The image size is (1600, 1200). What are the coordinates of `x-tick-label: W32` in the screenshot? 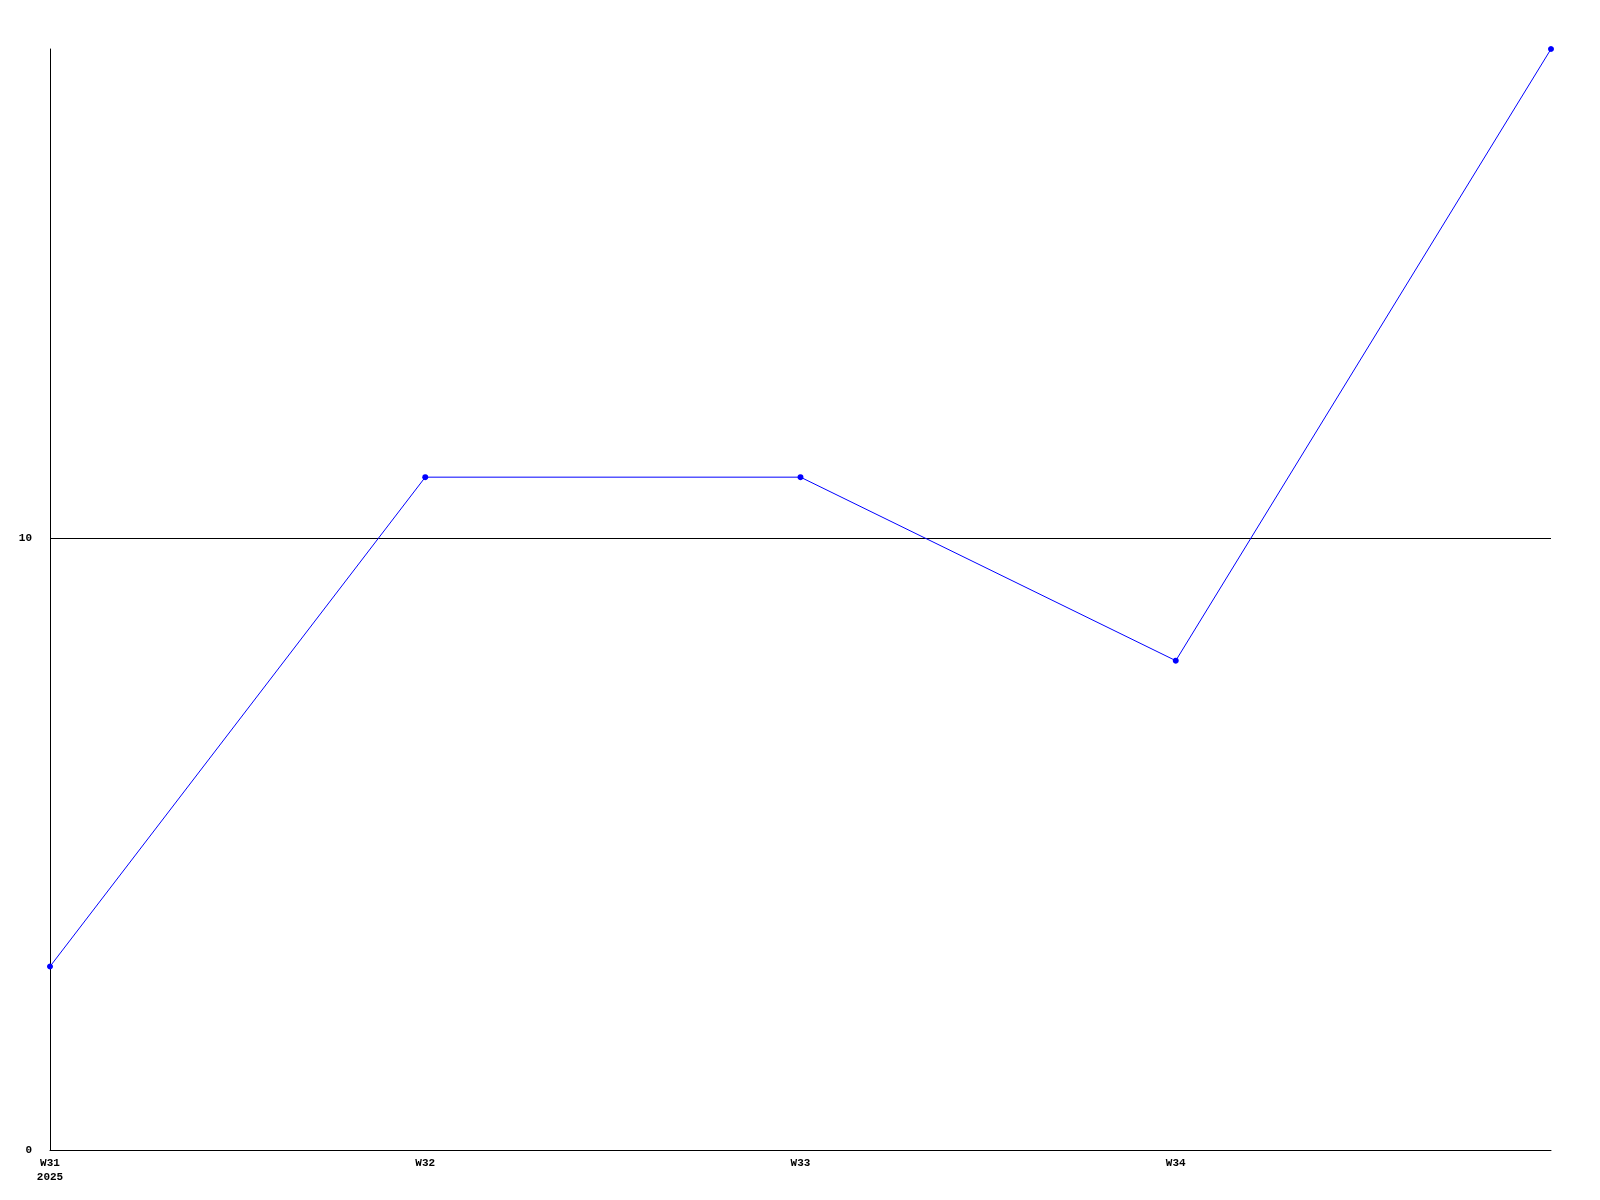 It's located at (425, 1163).